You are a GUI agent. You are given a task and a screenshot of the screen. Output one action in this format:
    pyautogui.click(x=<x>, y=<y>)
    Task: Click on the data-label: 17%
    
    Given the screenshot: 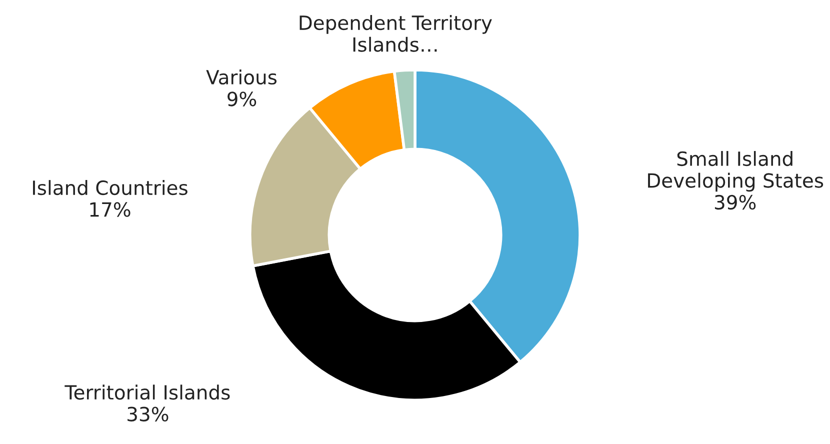 What is the action you would take?
    pyautogui.click(x=110, y=209)
    